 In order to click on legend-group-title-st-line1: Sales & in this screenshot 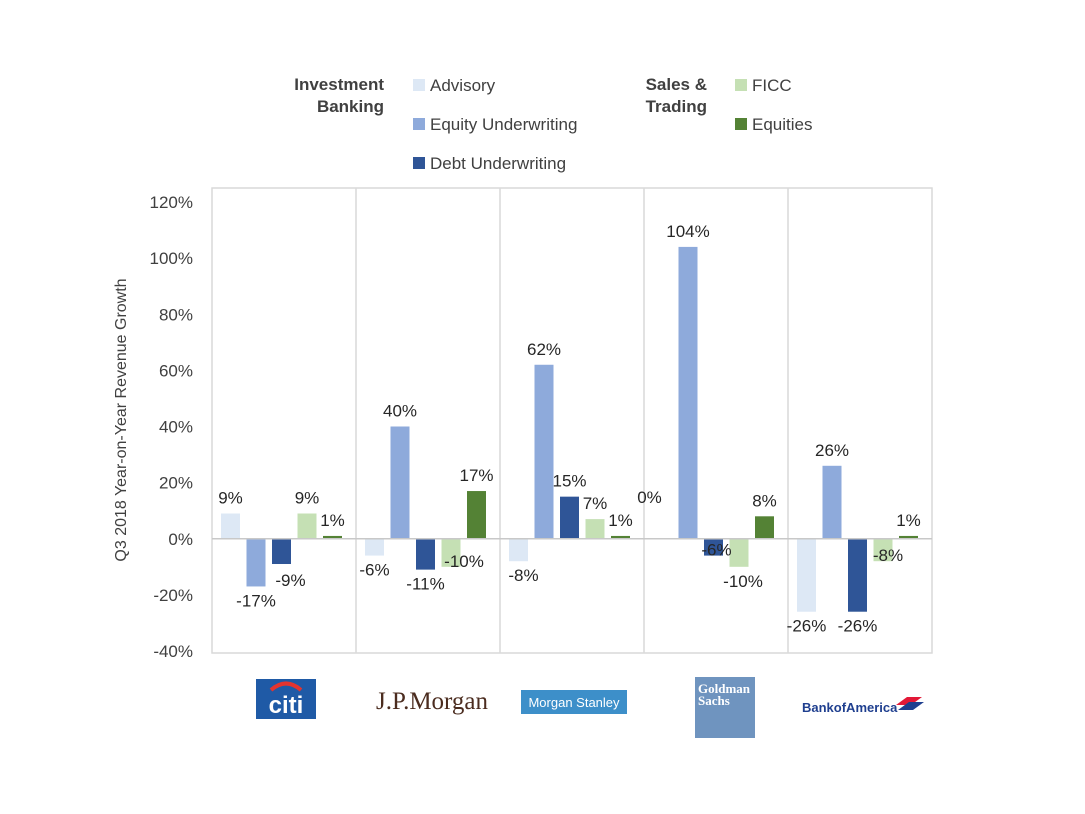, I will do `click(676, 84)`.